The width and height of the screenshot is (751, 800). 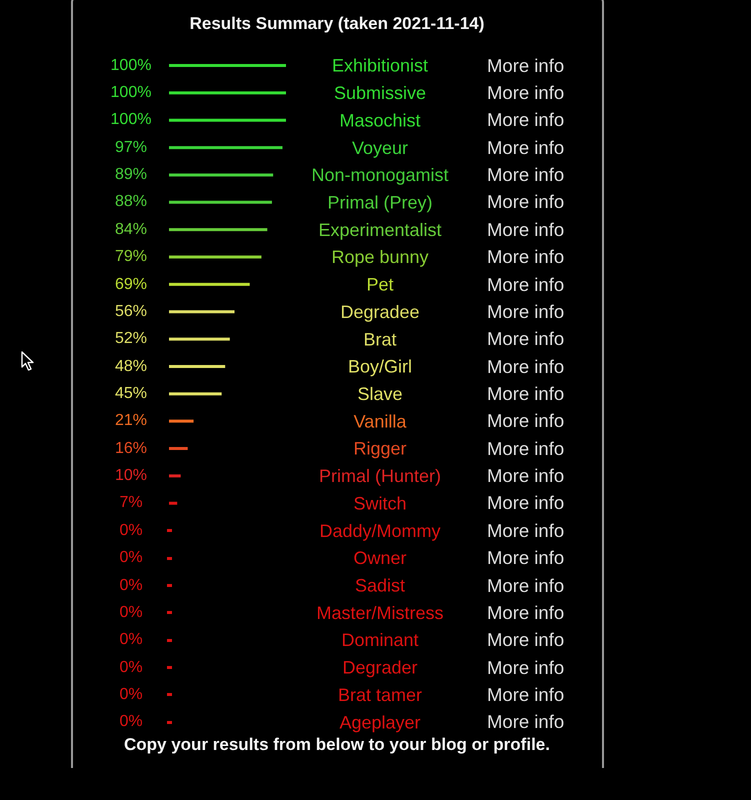 I want to click on y-tick-label: Sadist, so click(x=380, y=586).